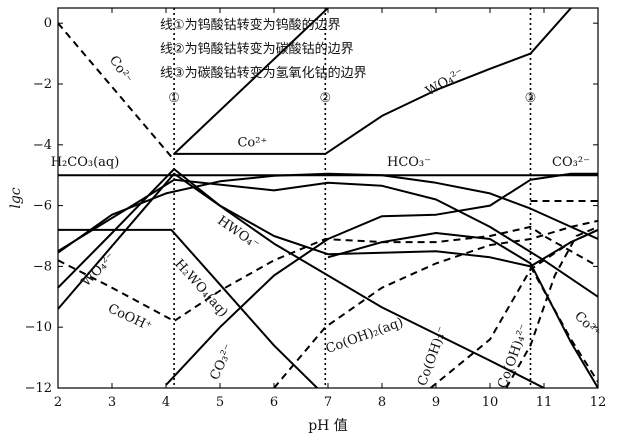 The height and width of the screenshot is (441, 622). What do you see at coordinates (38, 388) in the screenshot?
I see `y-tick-label: −12` at bounding box center [38, 388].